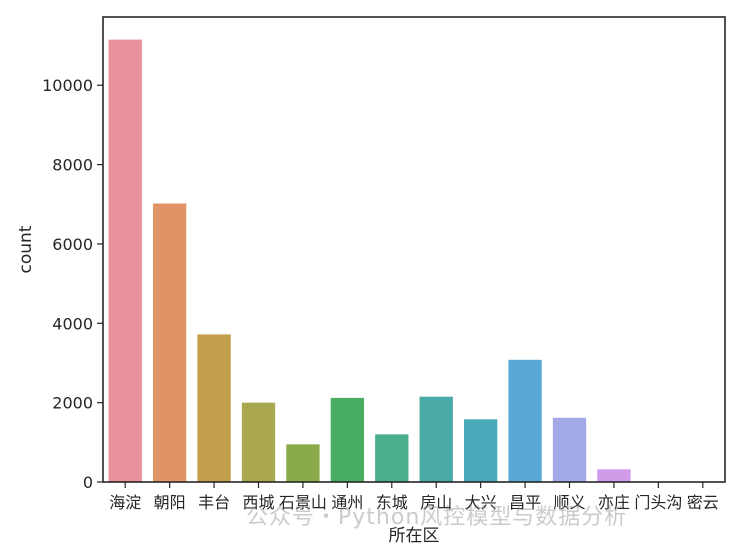 This screenshot has height=549, width=745. What do you see at coordinates (72, 403) in the screenshot?
I see `y-tick-label-1: 2000` at bounding box center [72, 403].